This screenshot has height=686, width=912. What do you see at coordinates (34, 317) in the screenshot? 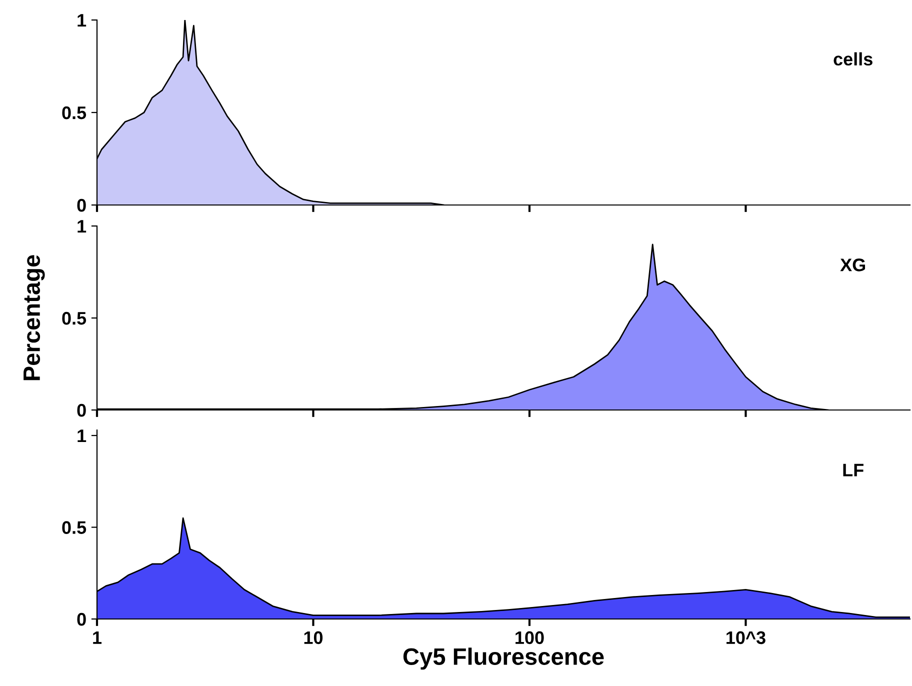
I see `y-axis-title: Percentage` at bounding box center [34, 317].